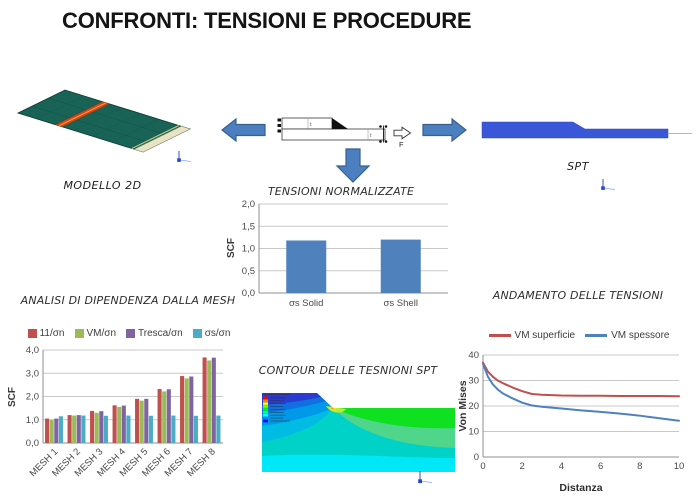 This screenshot has height=502, width=700. Describe the element at coordinates (276, 408) in the screenshot. I see `contour-legend-colorbar` at that location.